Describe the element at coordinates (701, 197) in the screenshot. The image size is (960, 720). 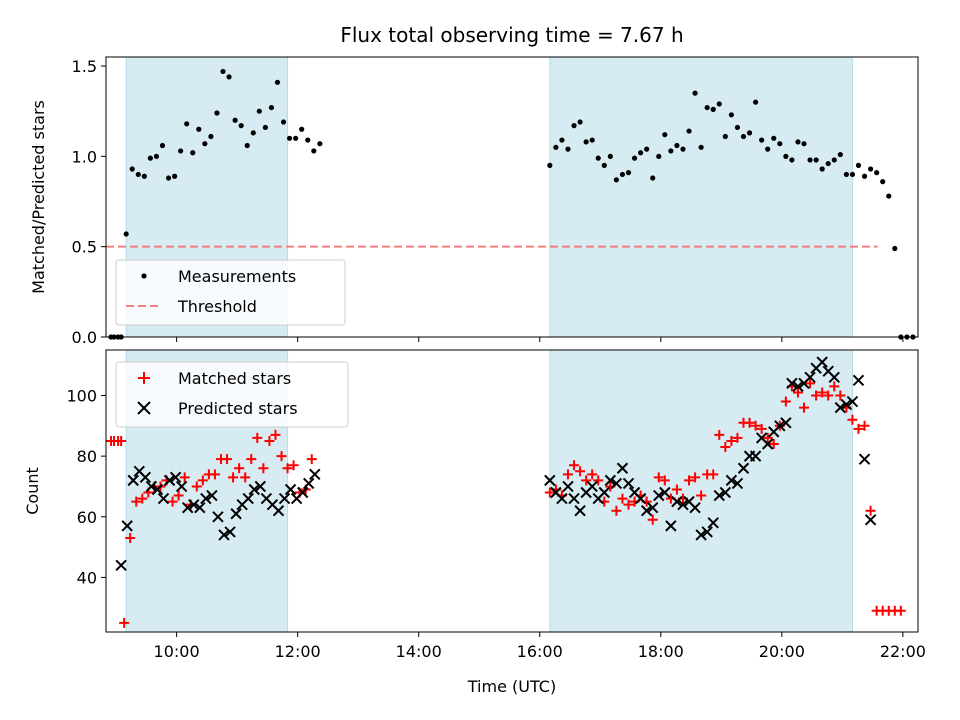
I see `shaded-interval` at that location.